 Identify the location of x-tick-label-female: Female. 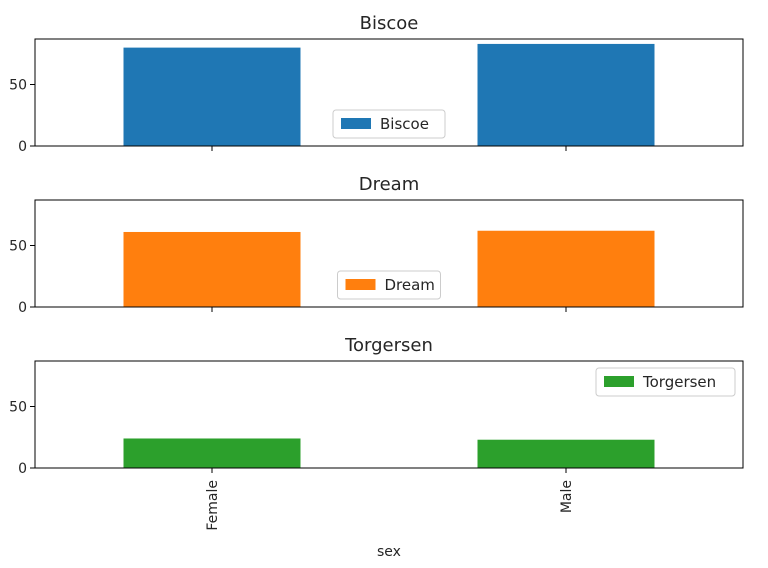
(213, 505).